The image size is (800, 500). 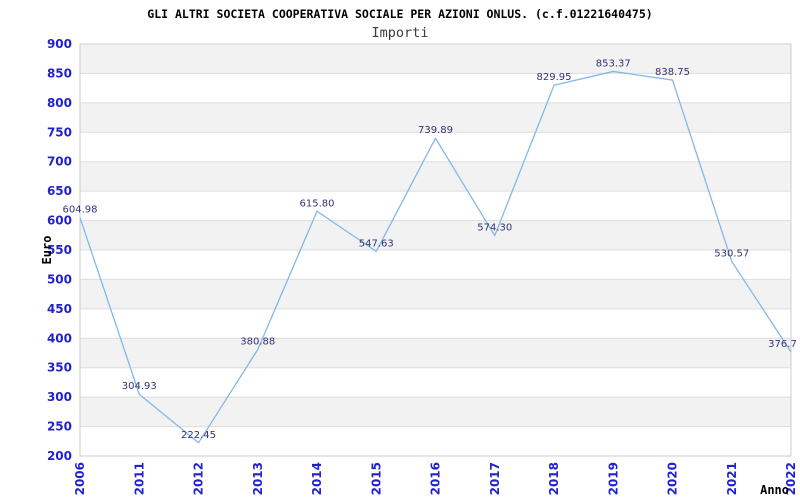 What do you see at coordinates (59, 309) in the screenshot?
I see `y-tick-label: 450` at bounding box center [59, 309].